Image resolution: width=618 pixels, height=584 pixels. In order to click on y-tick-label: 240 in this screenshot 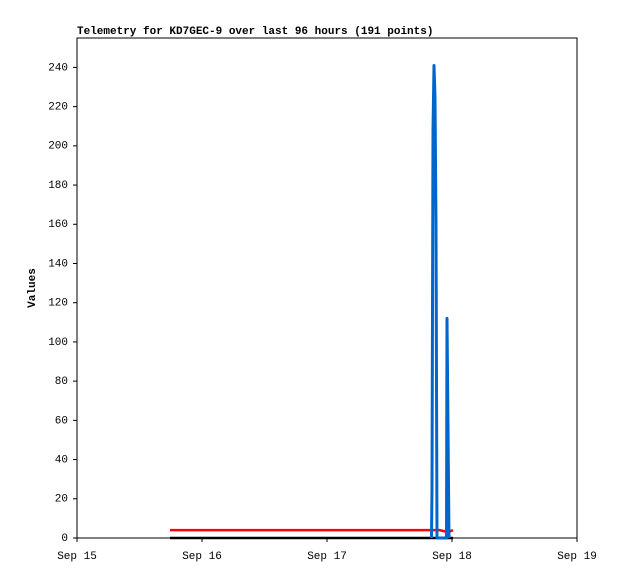, I will do `click(58, 68)`.